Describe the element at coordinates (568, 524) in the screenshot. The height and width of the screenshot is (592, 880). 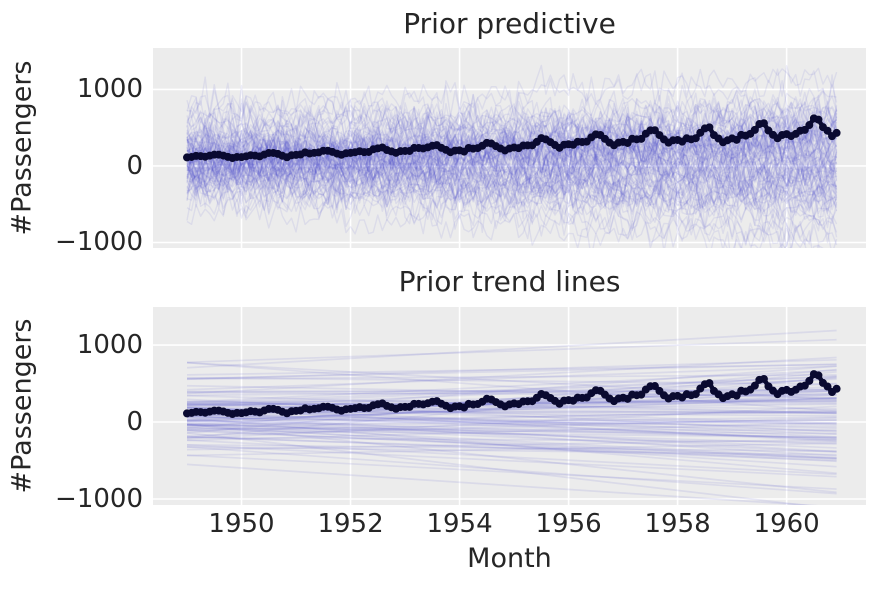
I see `x-tick-label: 1956` at that location.